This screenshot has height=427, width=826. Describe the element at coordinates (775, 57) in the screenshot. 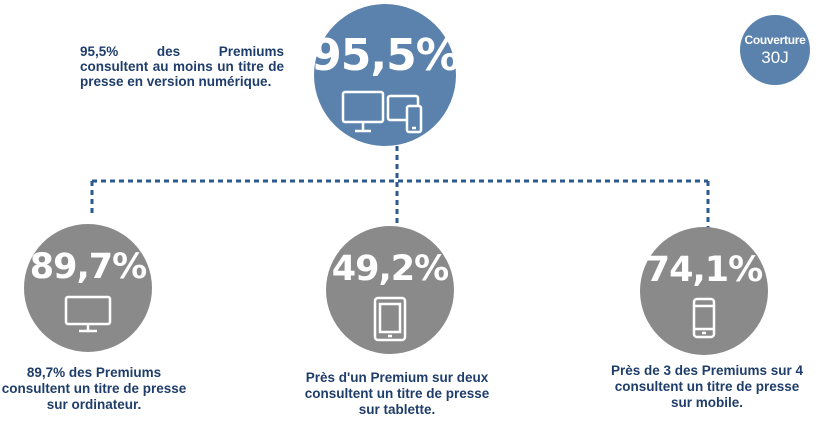

I see `coverage-badge-period: 30J` at that location.